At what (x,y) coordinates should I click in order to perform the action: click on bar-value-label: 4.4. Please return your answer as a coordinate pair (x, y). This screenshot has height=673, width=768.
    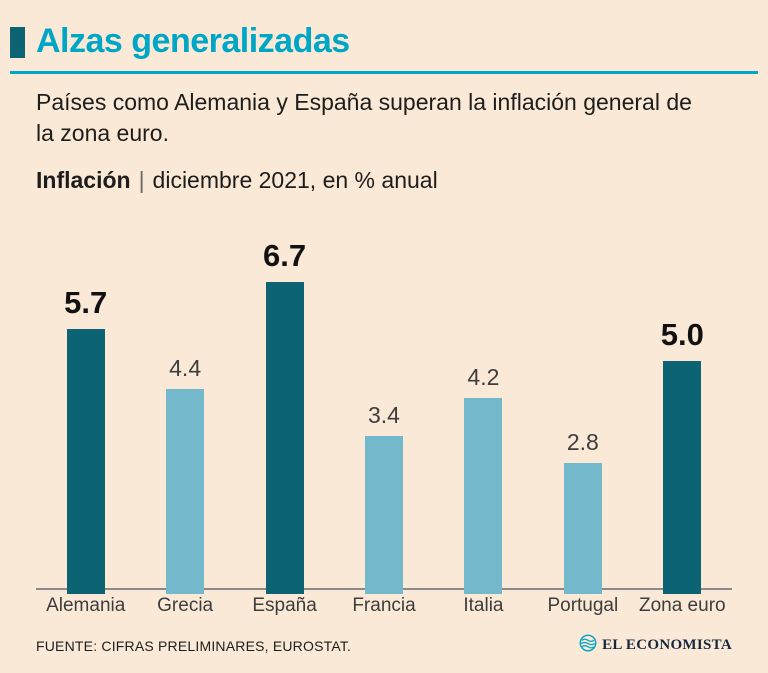
    Looking at the image, I should click on (185, 368).